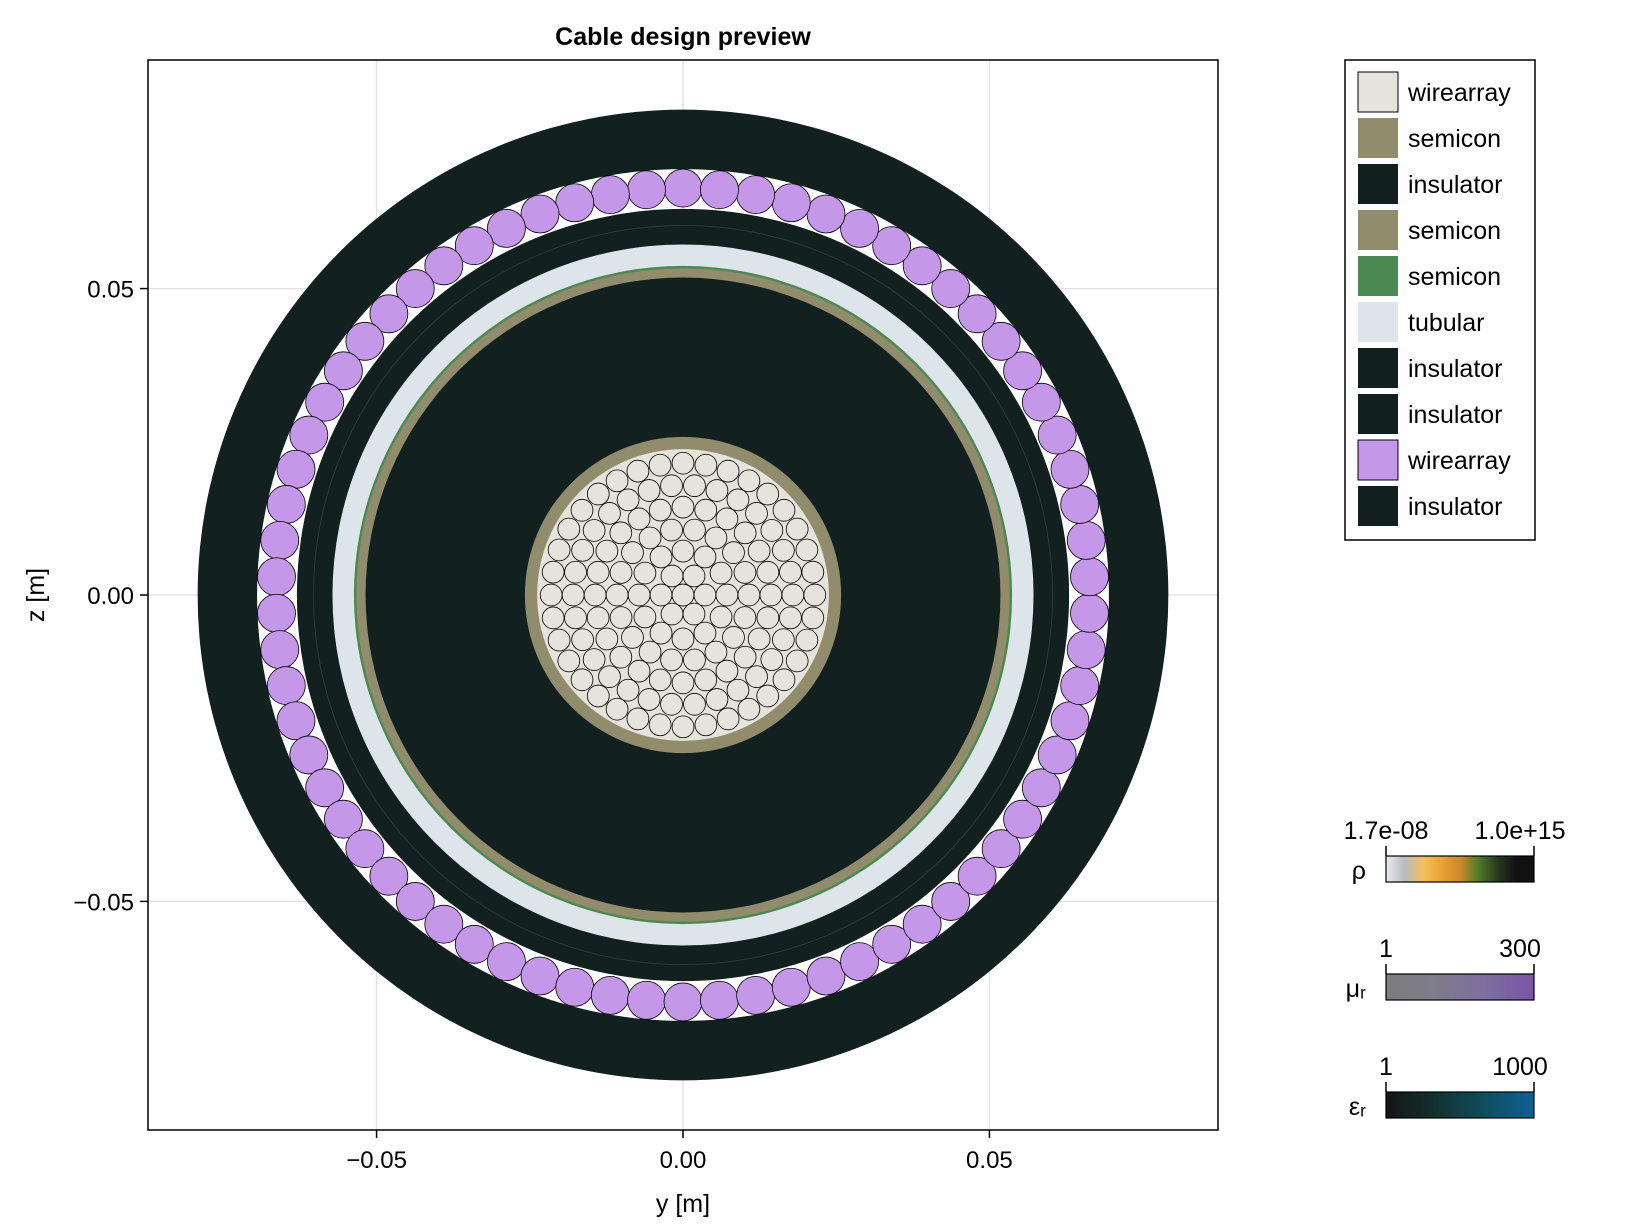 This screenshot has width=1634, height=1230. What do you see at coordinates (1386, 831) in the screenshot?
I see `colorbar-min-label: 1.7e-08` at bounding box center [1386, 831].